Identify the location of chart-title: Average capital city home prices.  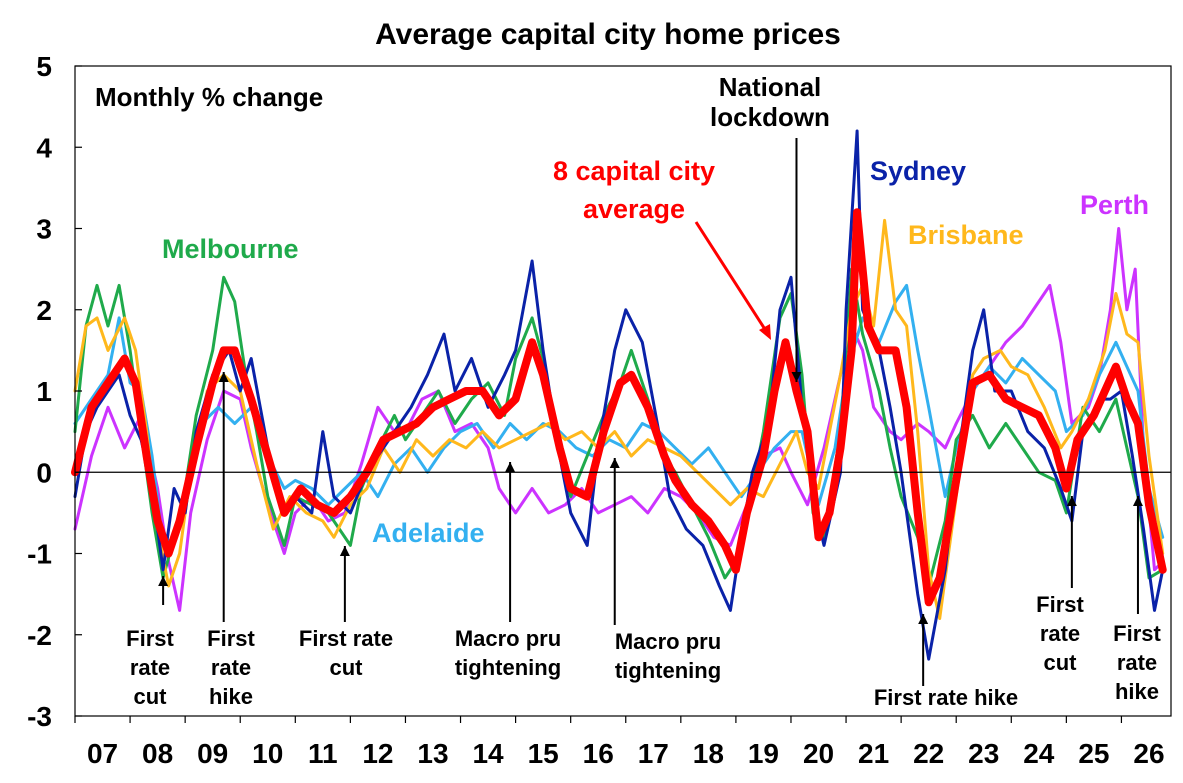
(608, 34).